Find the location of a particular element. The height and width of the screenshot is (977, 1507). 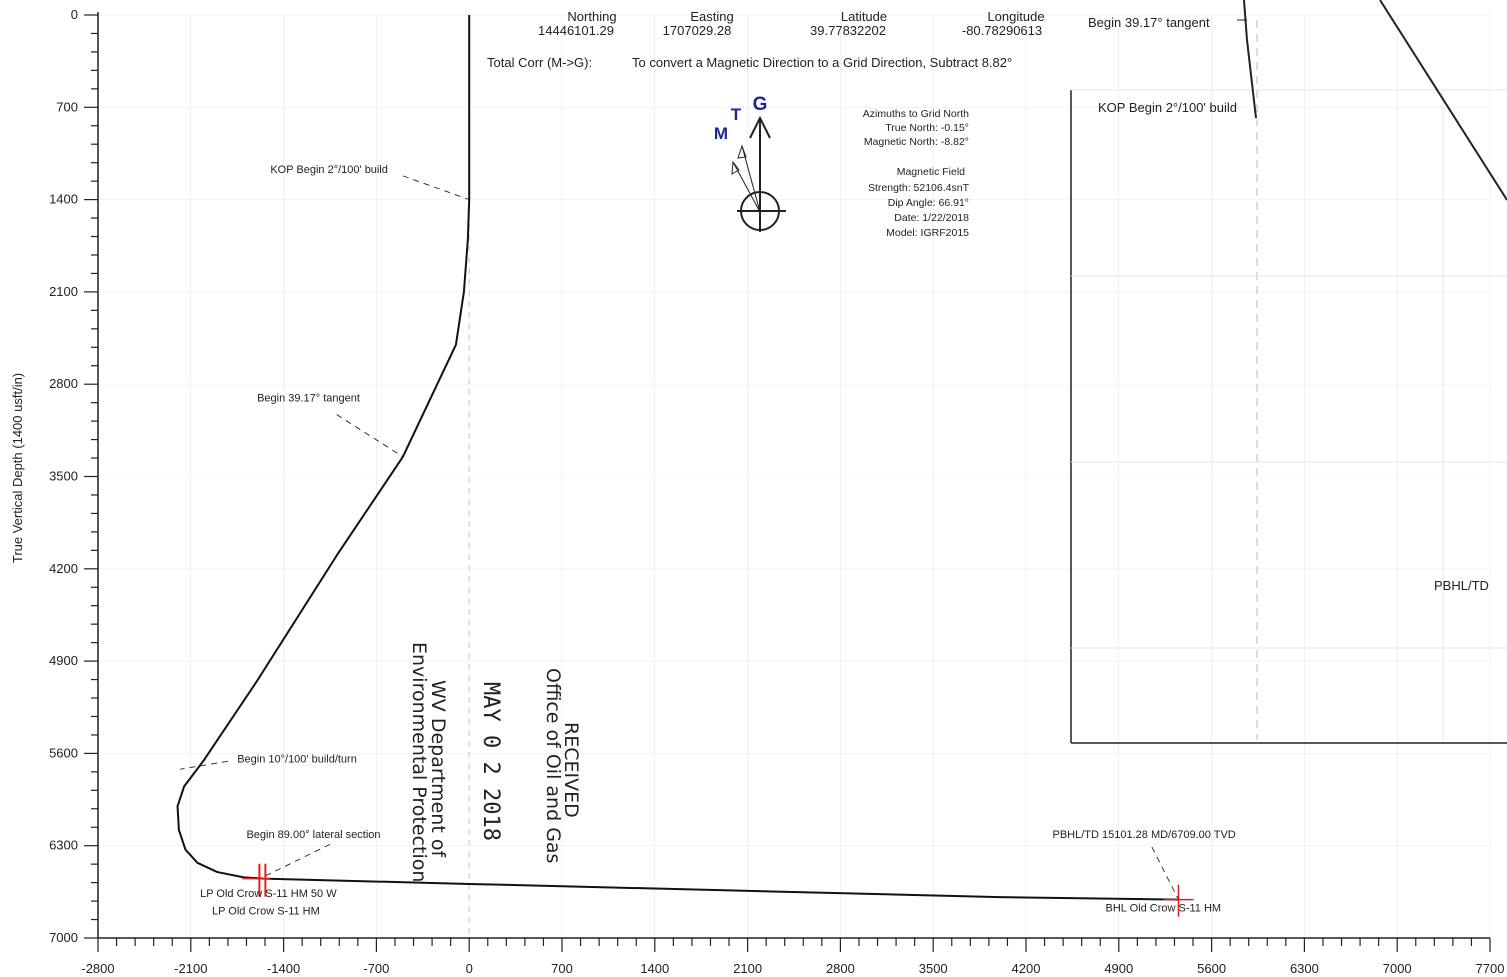

longitude-label: Longitude is located at coordinates (1015, 16).